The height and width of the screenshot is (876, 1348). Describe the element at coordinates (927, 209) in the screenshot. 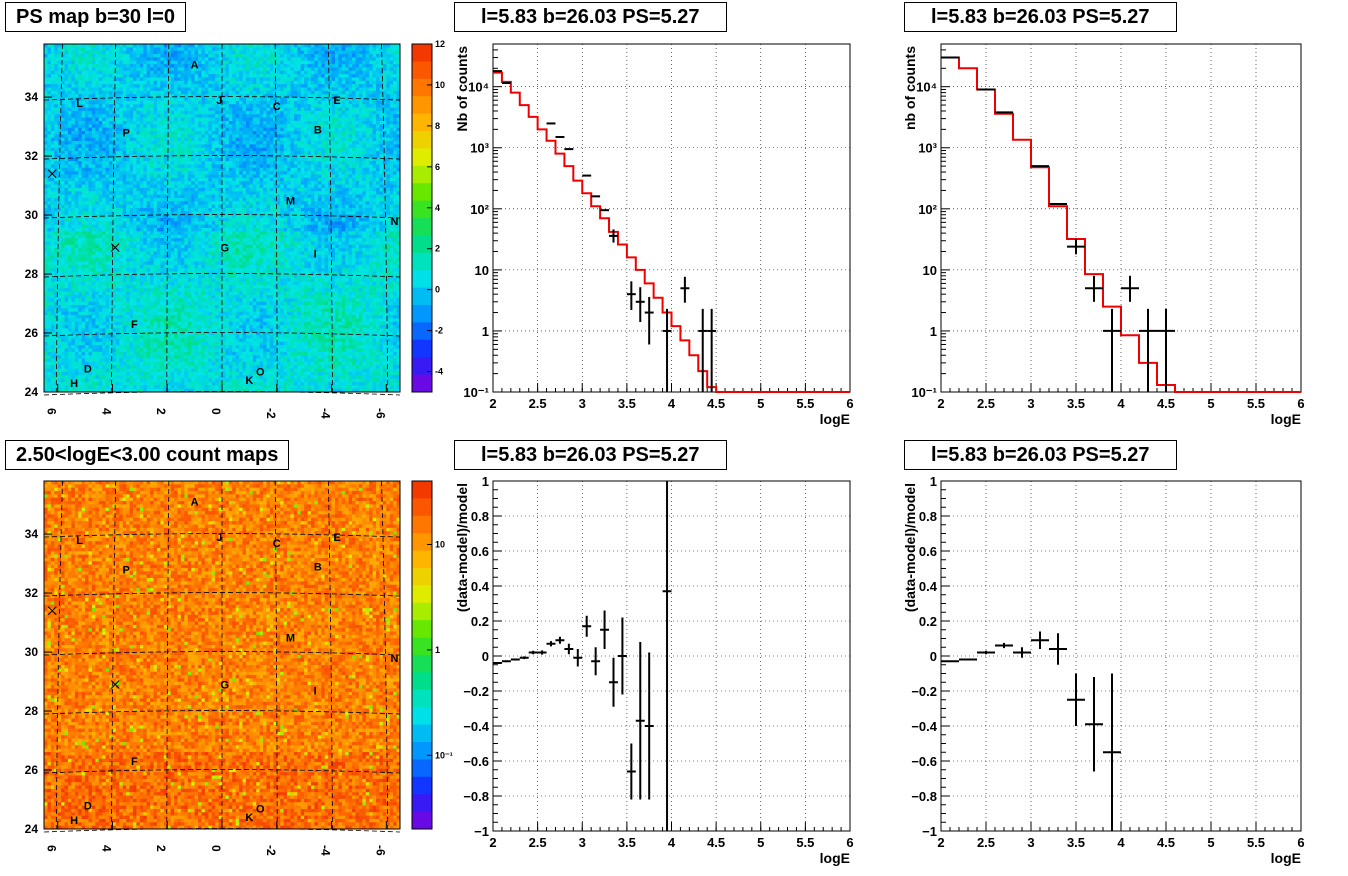

I see `y-tick-label: 10²` at that location.